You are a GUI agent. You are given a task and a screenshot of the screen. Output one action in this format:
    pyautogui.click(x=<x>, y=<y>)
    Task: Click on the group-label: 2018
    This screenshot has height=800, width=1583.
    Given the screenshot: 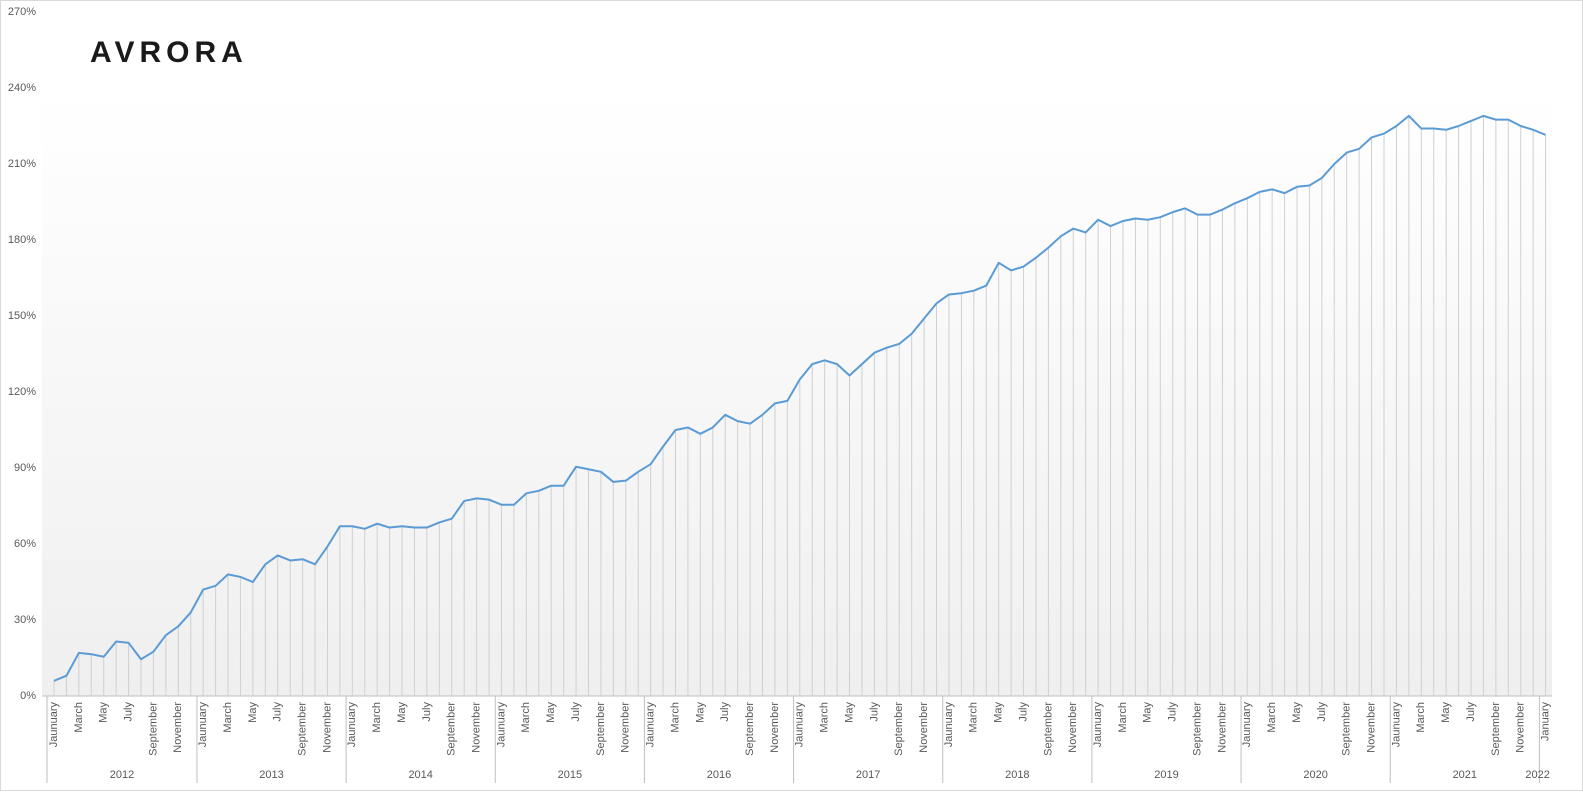 What is the action you would take?
    pyautogui.click(x=1017, y=775)
    